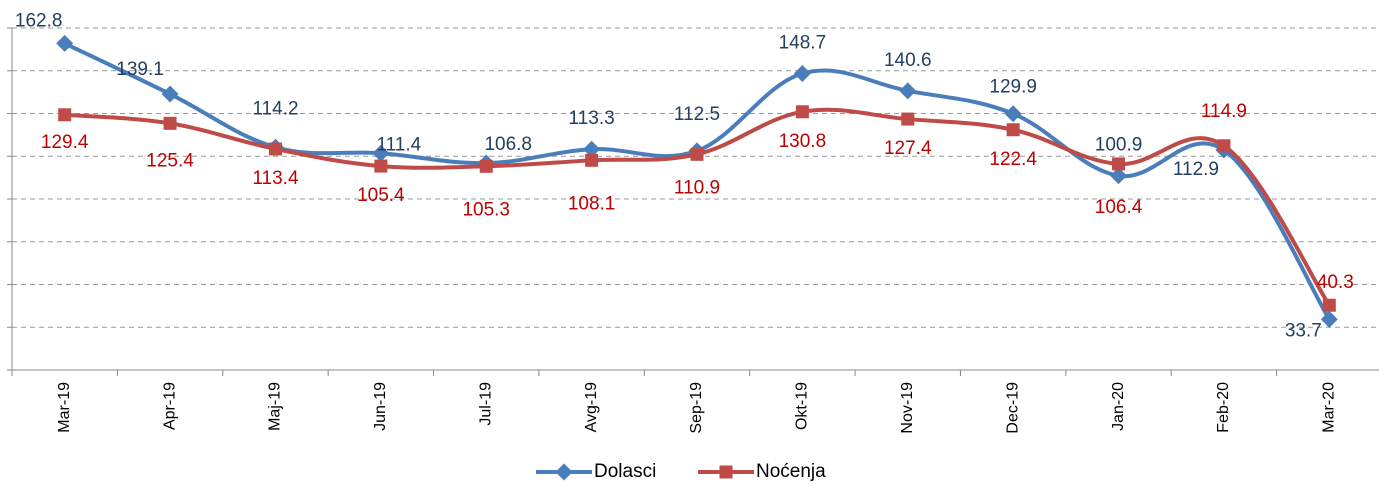  I want to click on data-label: 33.7, so click(1303, 330).